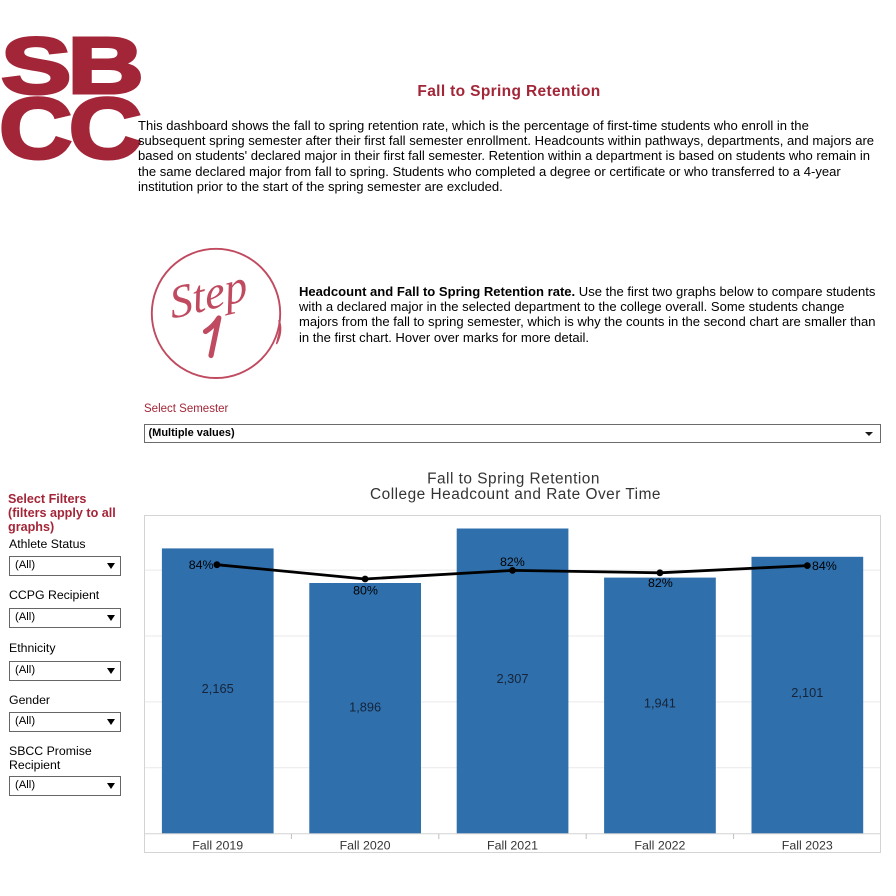 The image size is (896, 896). What do you see at coordinates (659, 846) in the screenshot?
I see `svg-text: Fall 2022` at bounding box center [659, 846].